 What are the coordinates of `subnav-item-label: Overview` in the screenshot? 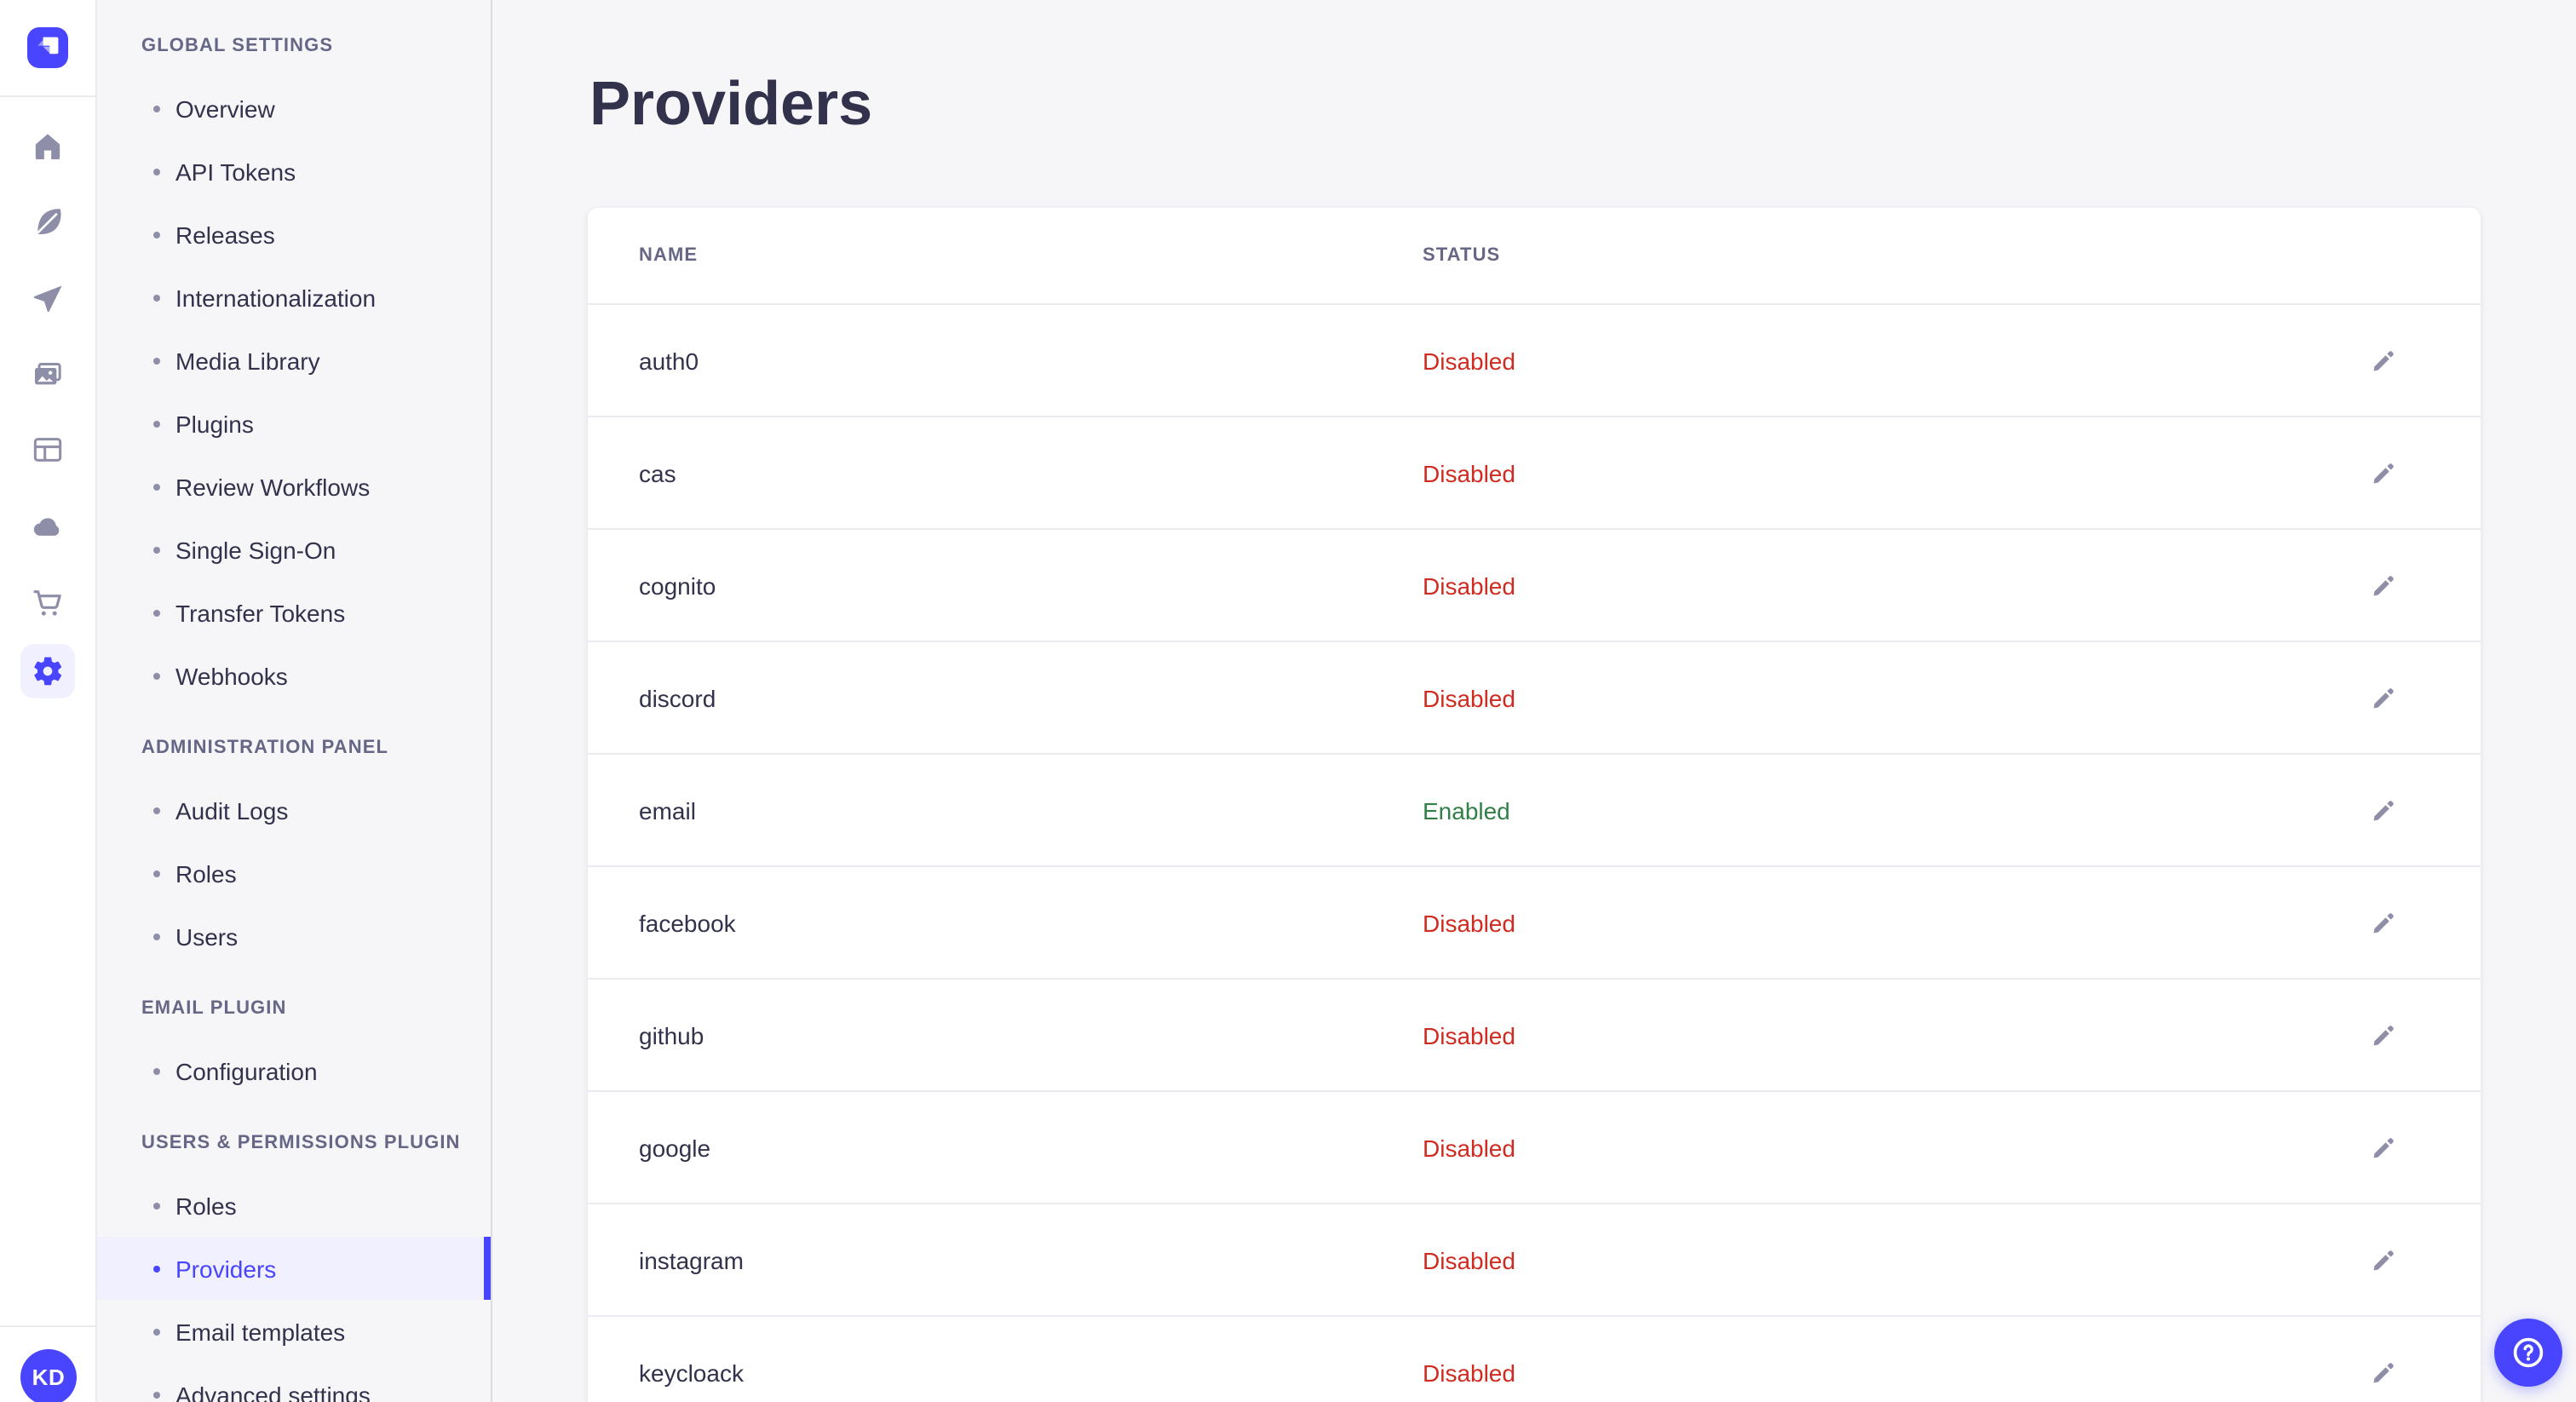 It's located at (225, 108).